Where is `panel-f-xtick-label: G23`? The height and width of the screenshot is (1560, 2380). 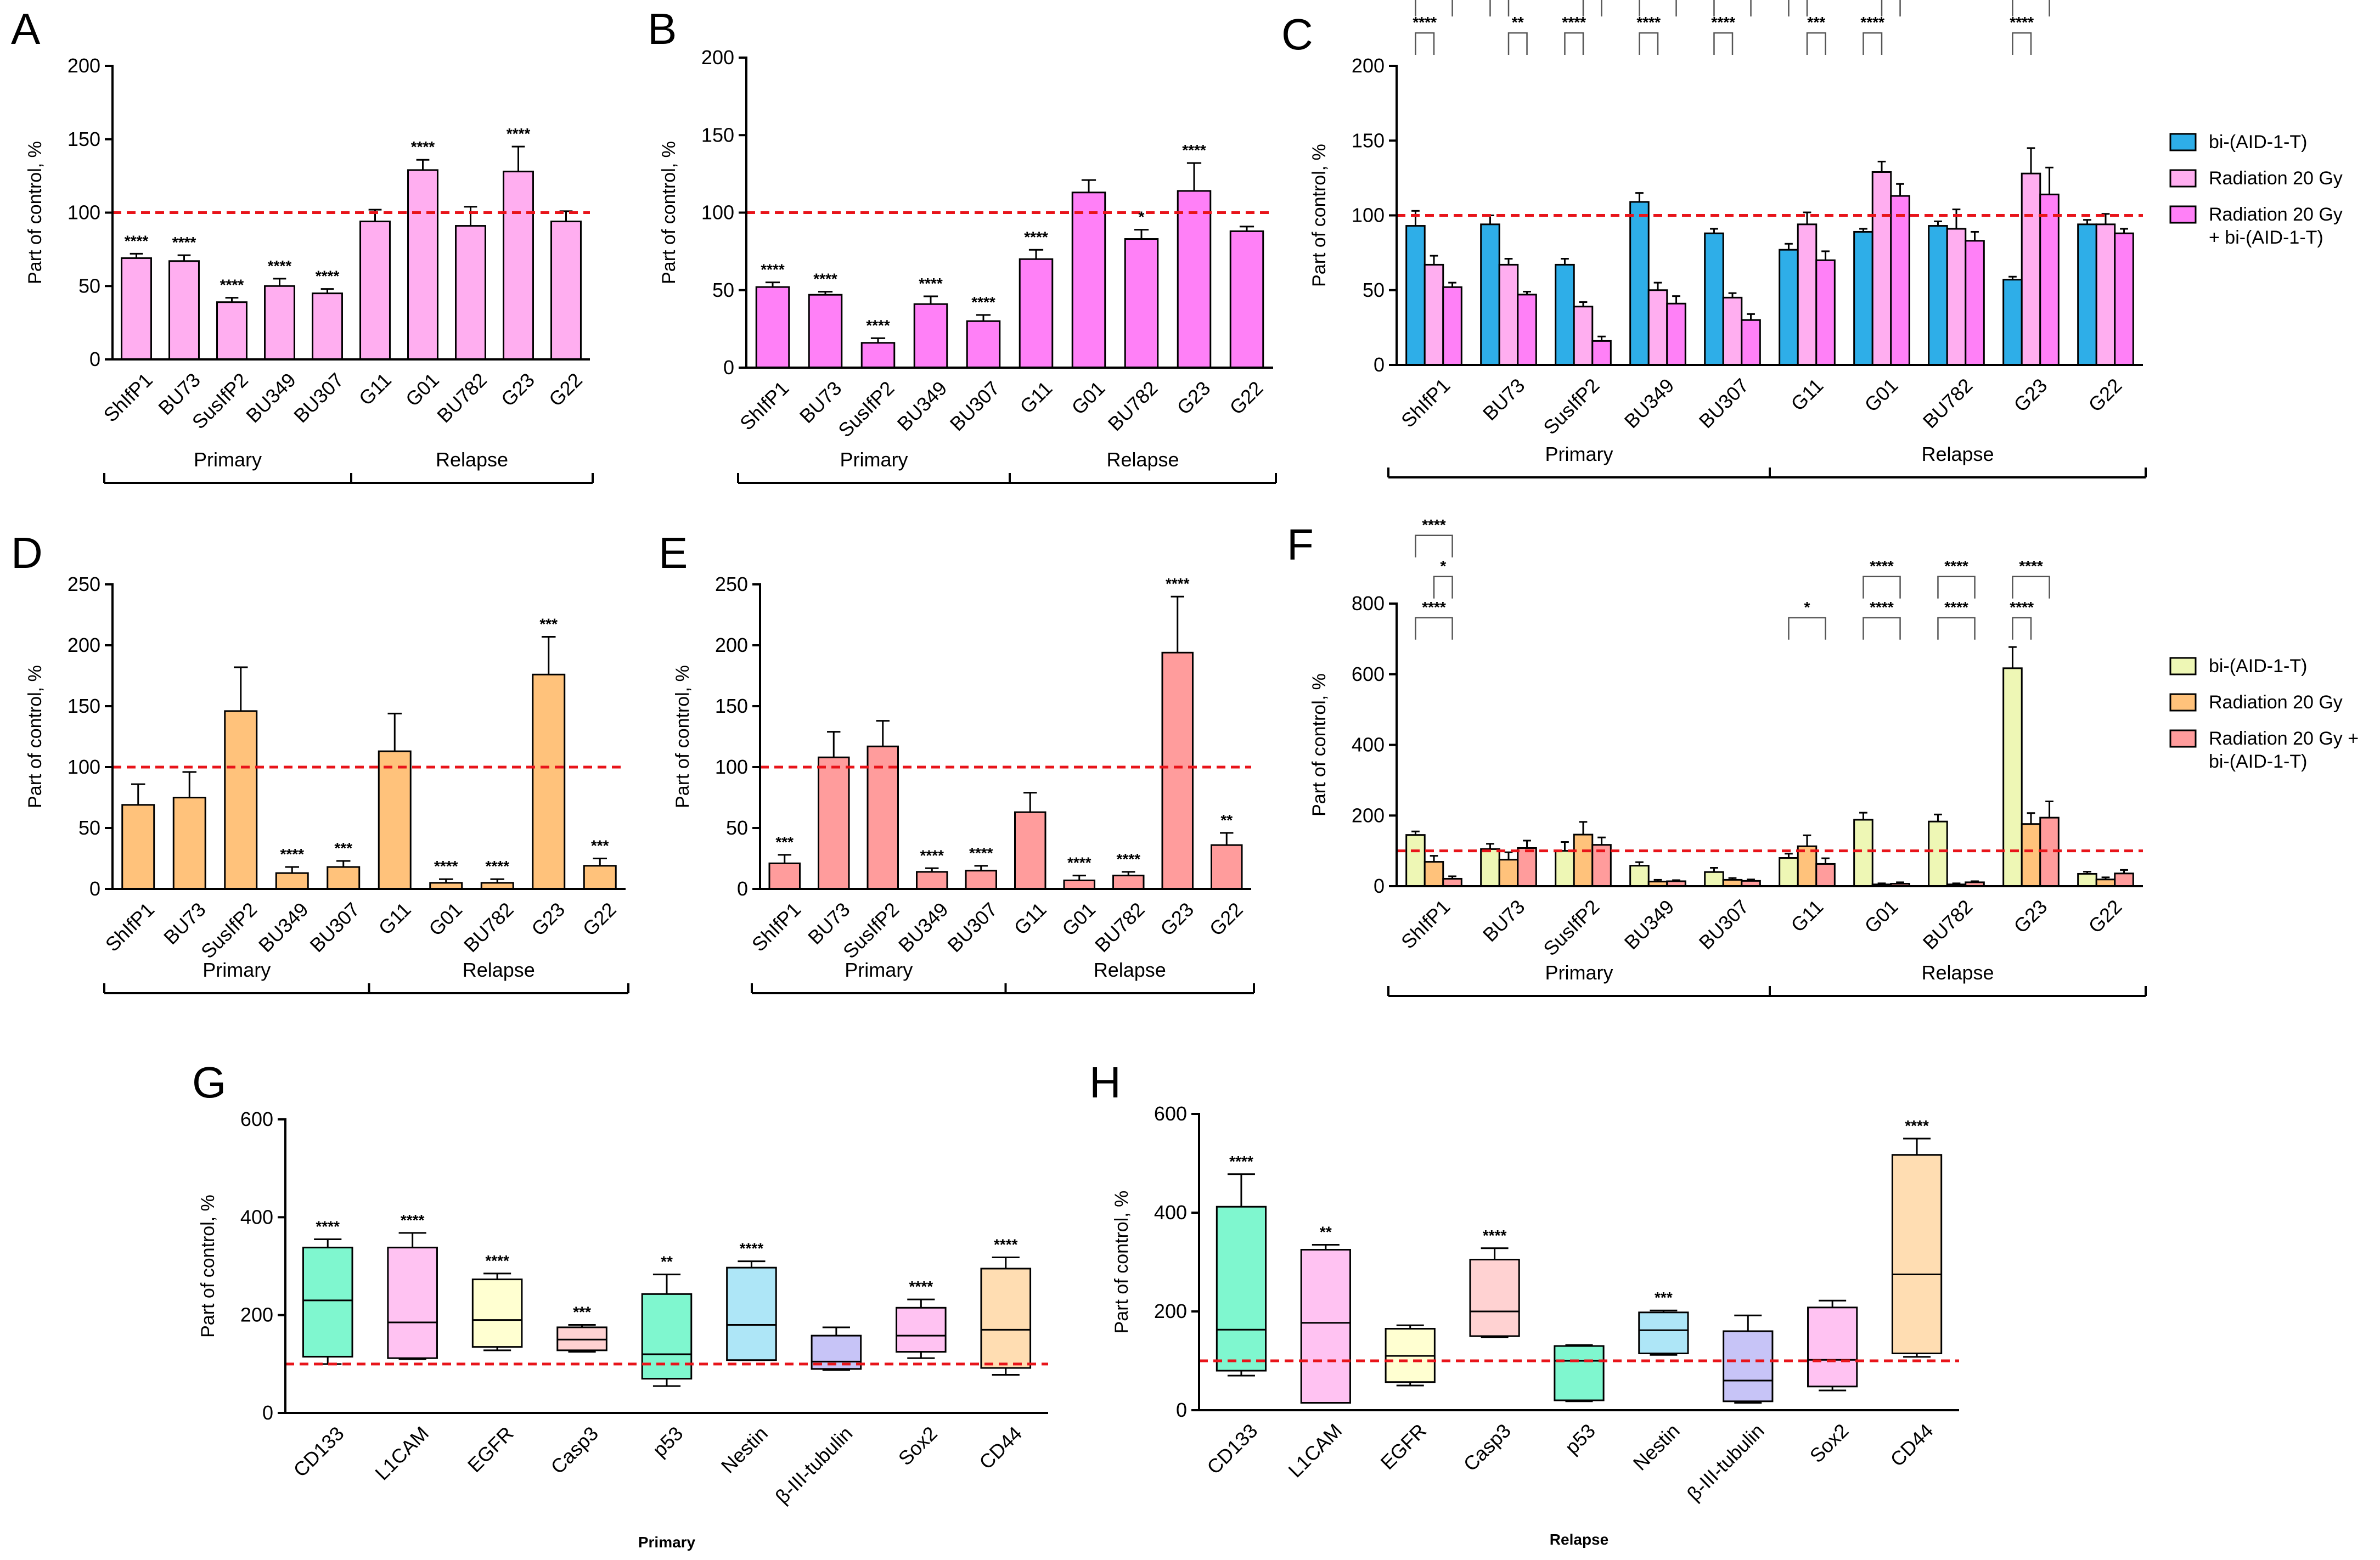
panel-f-xtick-label: G23 is located at coordinates (2030, 916).